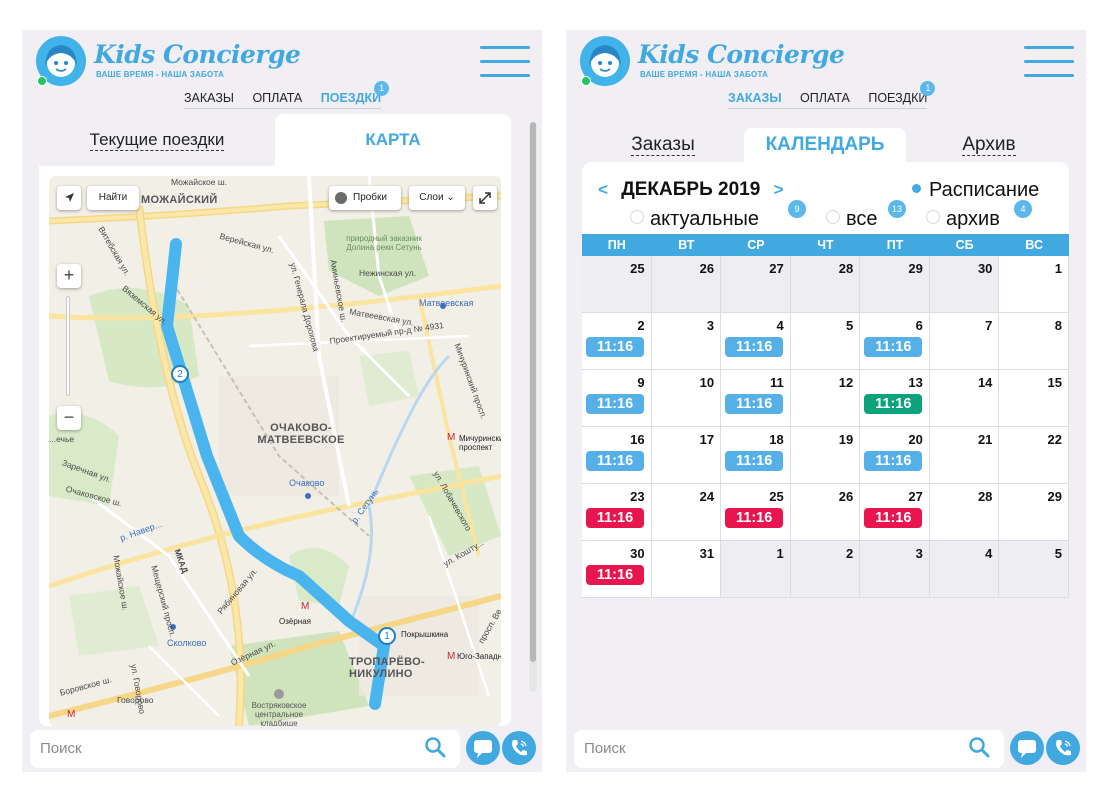 The width and height of the screenshot is (1108, 800). Describe the element at coordinates (686, 398) in the screenshot. I see `calendar-day-cell: 10` at that location.